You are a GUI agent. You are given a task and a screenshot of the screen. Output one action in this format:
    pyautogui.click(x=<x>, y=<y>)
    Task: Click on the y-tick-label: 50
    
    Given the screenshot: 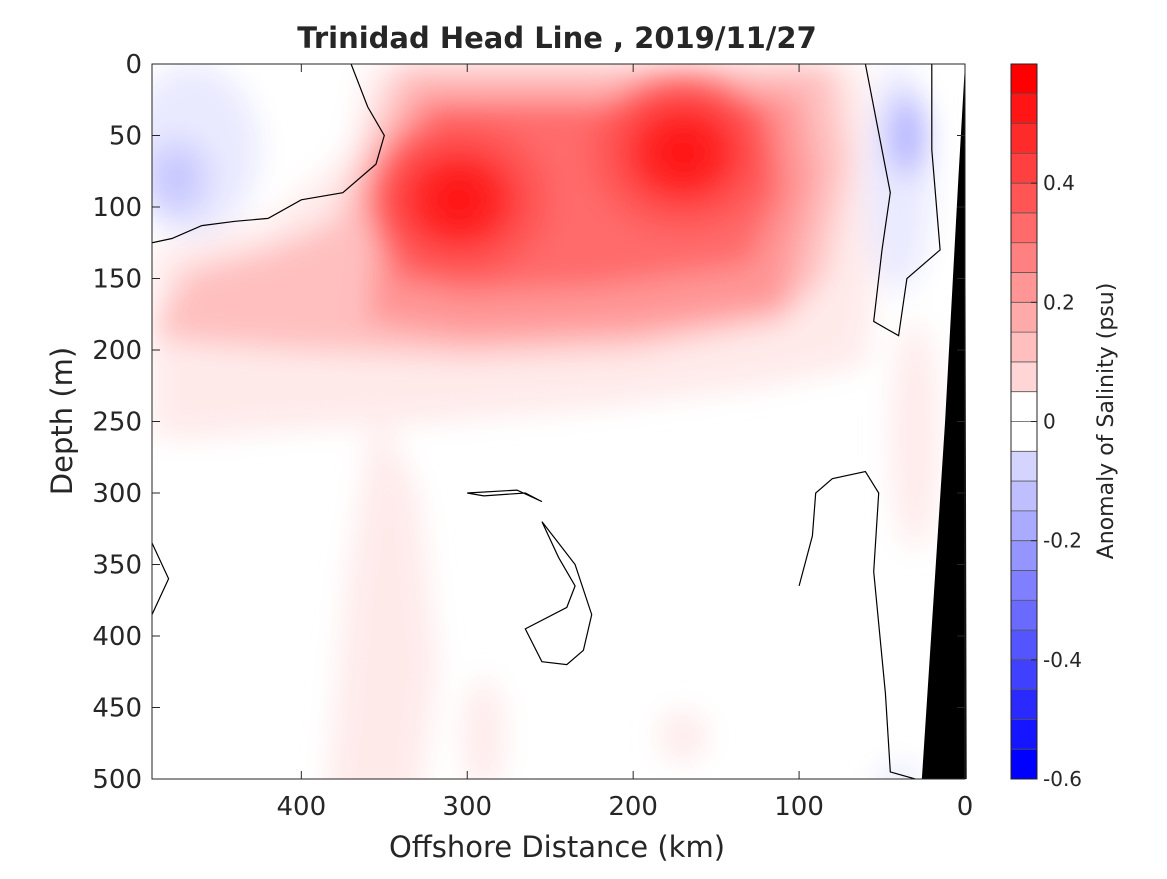 What is the action you would take?
    pyautogui.click(x=125, y=137)
    